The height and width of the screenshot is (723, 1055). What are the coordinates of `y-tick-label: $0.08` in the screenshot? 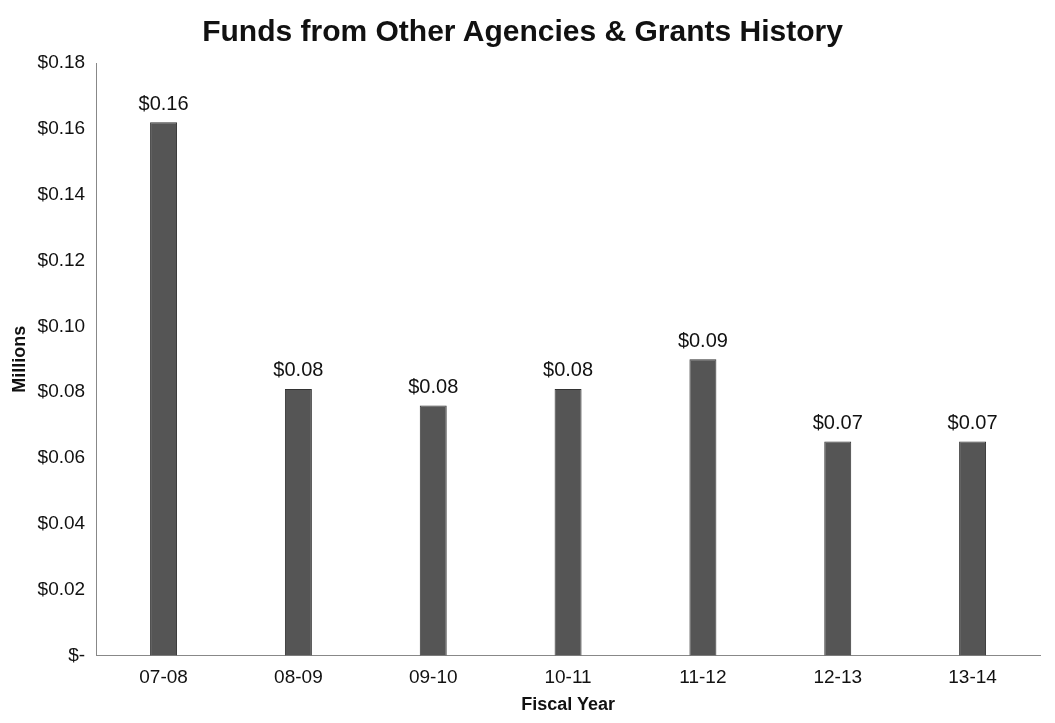 It's located at (61, 391).